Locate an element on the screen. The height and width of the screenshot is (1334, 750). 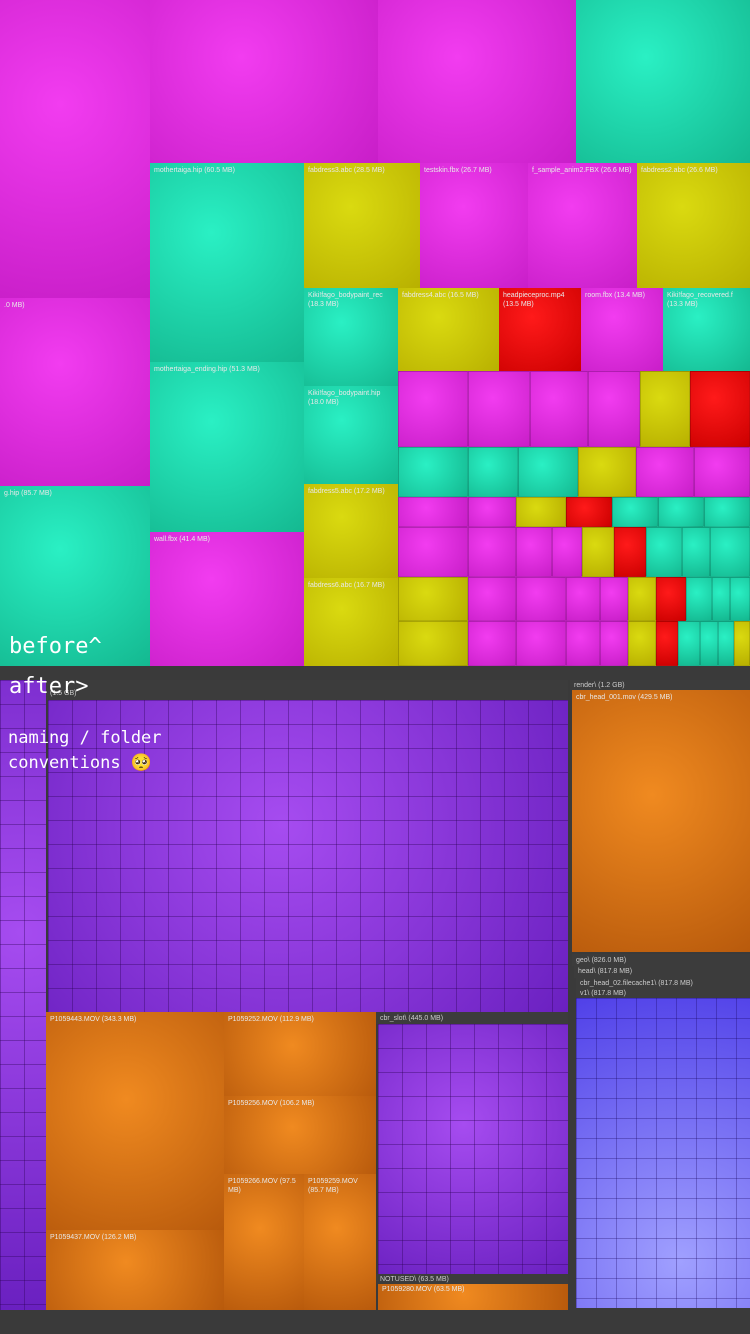
tile: f_sample_anim2.FBX (26.6 MB) is located at coordinates (582, 225).